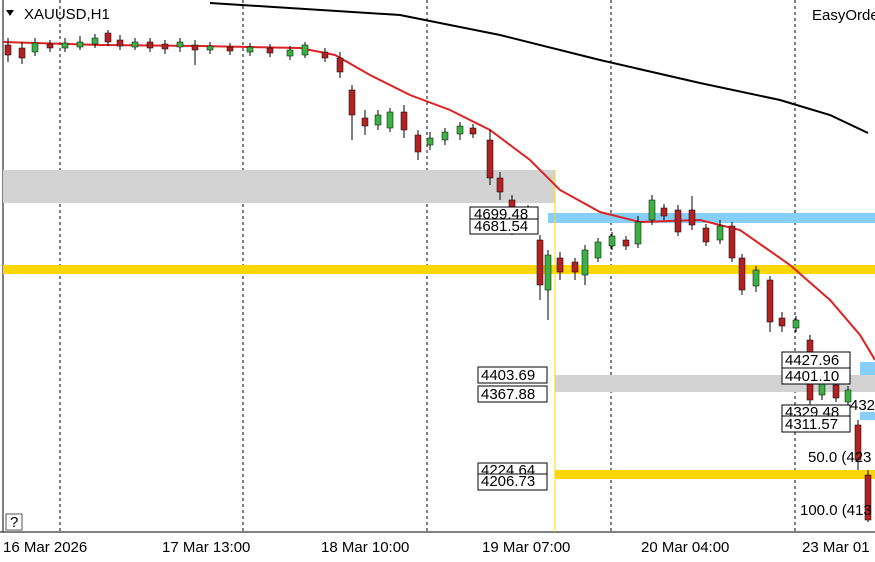 The height and width of the screenshot is (562, 875). Describe the element at coordinates (279, 186) in the screenshot. I see `supply-zone` at that location.